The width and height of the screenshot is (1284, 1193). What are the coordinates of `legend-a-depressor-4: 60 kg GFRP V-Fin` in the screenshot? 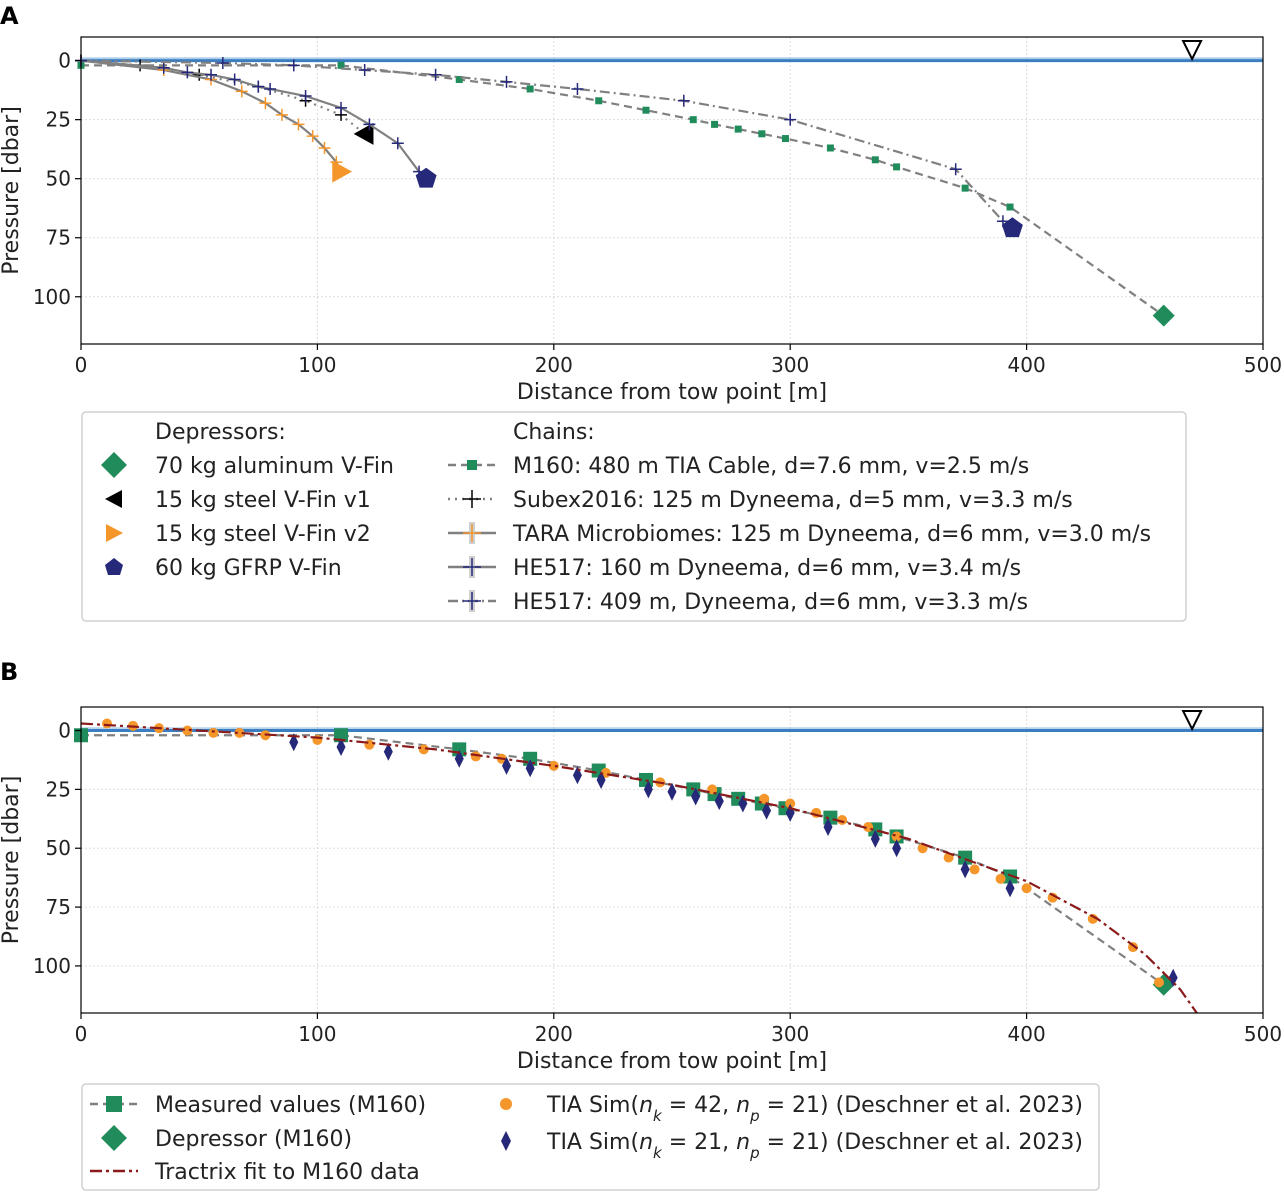 It's located at (223, 568).